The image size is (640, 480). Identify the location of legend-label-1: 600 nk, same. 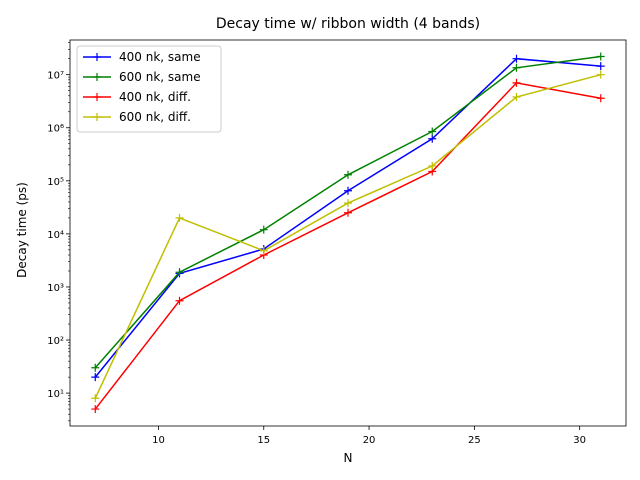
(160, 77).